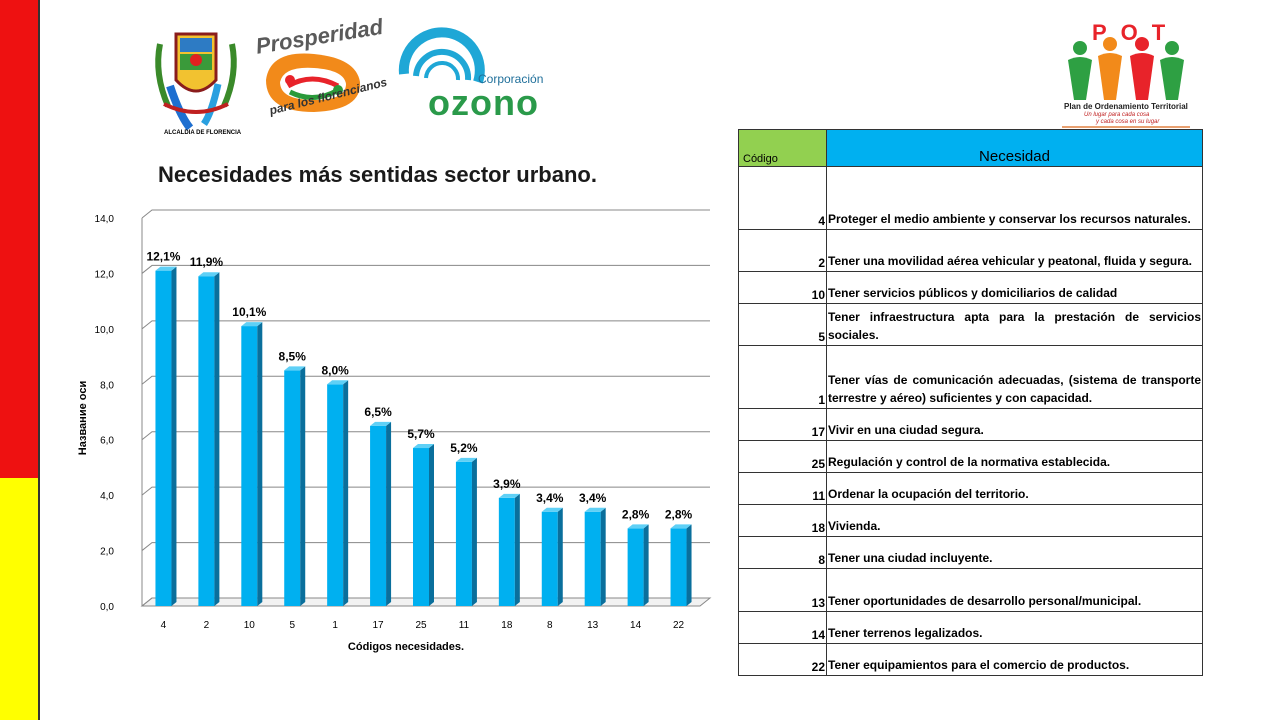 The height and width of the screenshot is (720, 1280). I want to click on alcaldia-caption: ALCALDIA DE FLORENCIA, so click(203, 133).